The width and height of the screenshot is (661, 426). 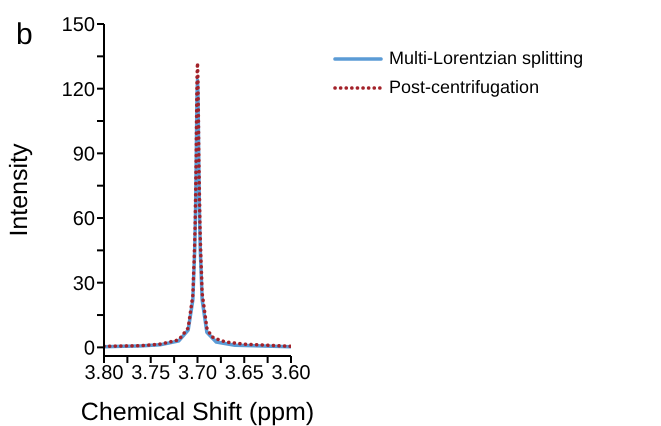 I want to click on y-tick-label: 150, so click(x=78, y=25).